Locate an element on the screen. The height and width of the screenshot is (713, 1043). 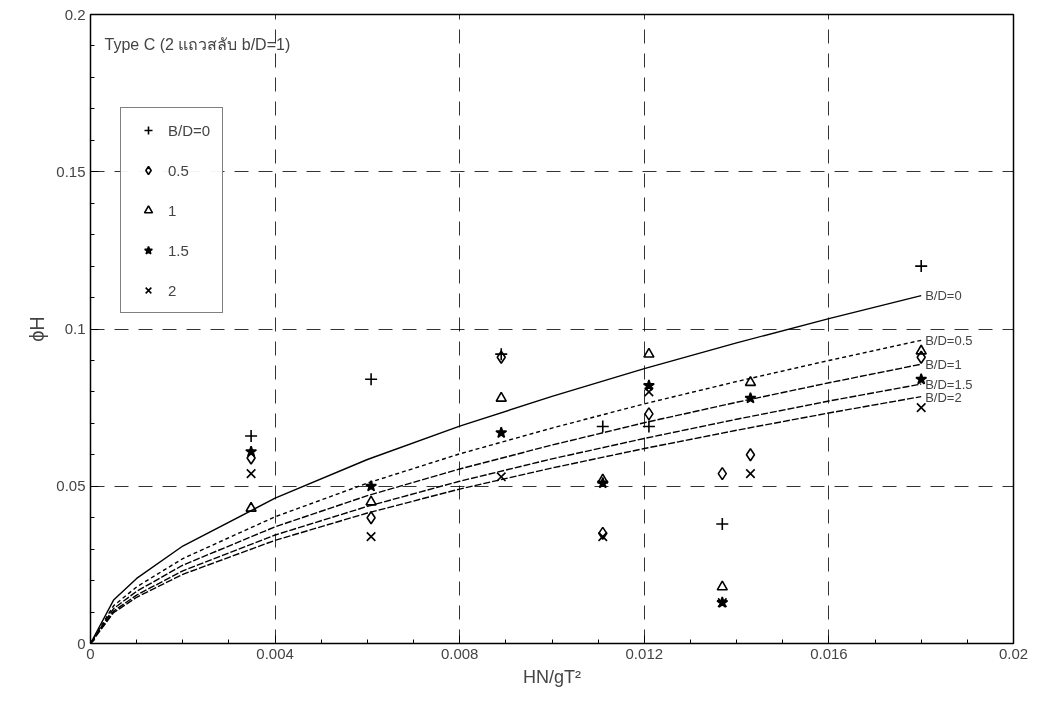
legend-label: 2 is located at coordinates (173, 290).